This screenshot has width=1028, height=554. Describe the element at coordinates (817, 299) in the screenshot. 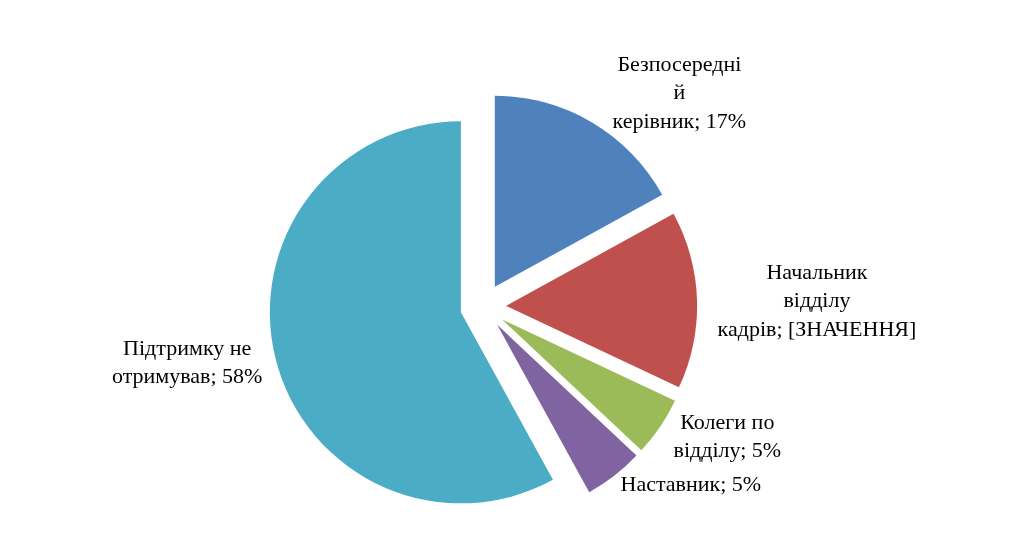

I see `slice-label: Начальник відділу кадрів; [ЗНАЧЕННЯ]` at that location.